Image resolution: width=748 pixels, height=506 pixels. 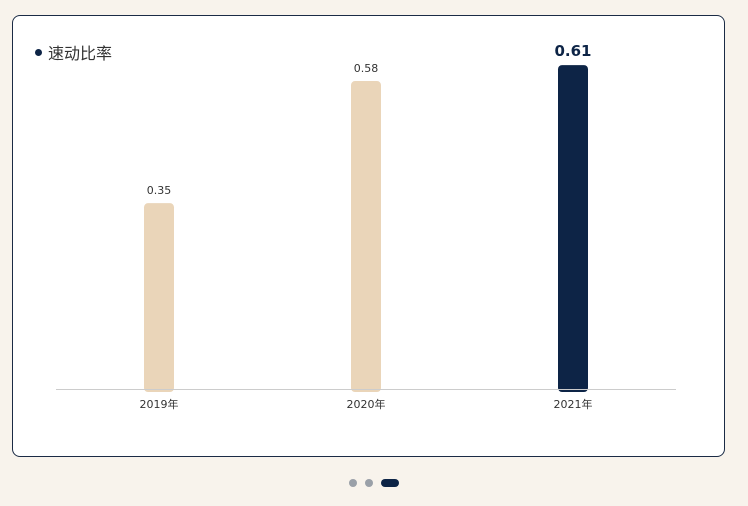 I want to click on data-label-2020年: 0.58, so click(x=366, y=68).